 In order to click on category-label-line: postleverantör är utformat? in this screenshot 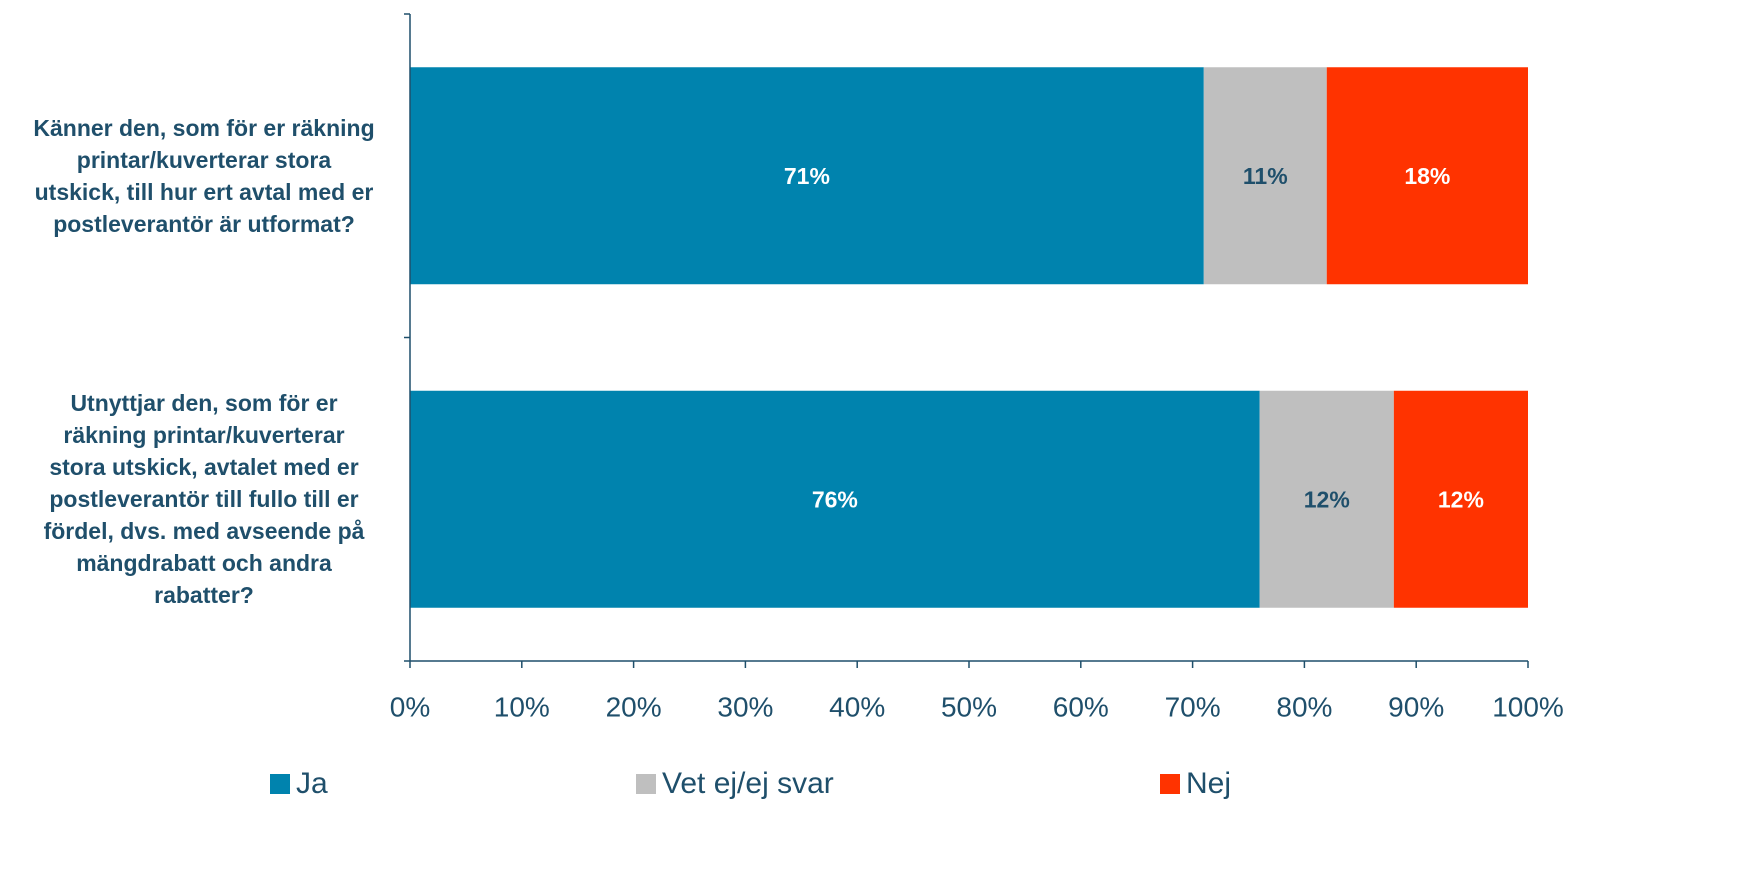, I will do `click(204, 223)`.